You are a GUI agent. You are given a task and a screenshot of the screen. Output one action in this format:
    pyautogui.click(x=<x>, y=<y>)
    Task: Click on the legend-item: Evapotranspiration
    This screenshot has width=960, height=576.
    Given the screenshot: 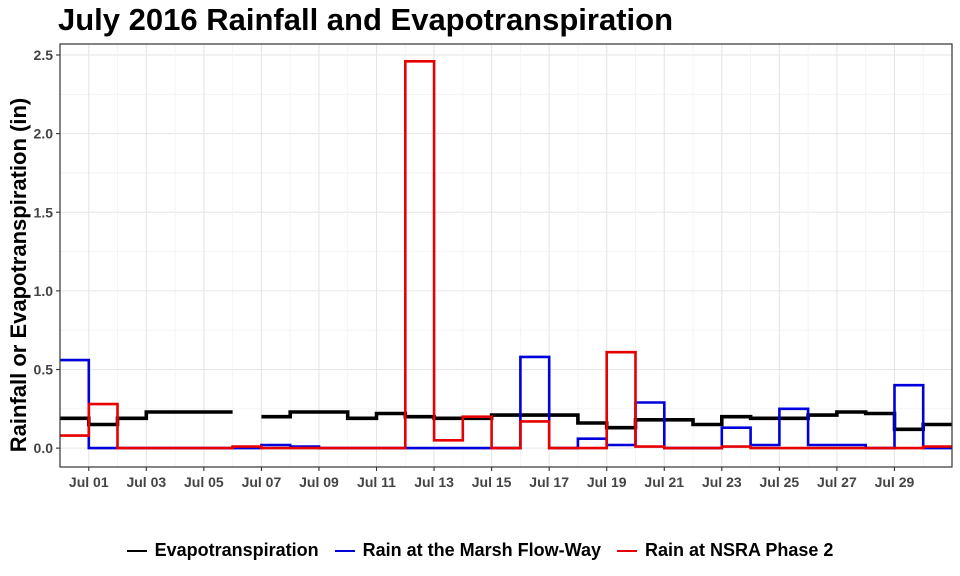 What is the action you would take?
    pyautogui.click(x=222, y=550)
    